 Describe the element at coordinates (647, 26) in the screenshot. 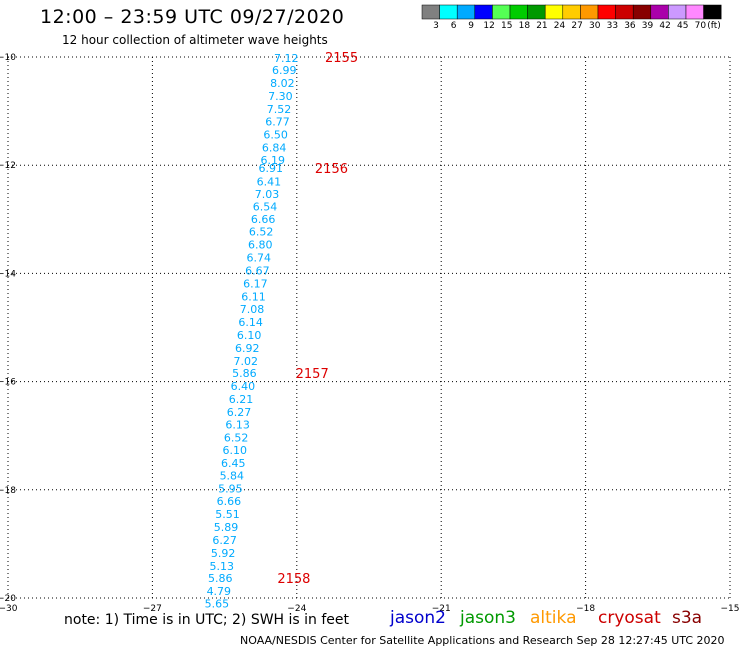

I see `color-scale-label: 39` at that location.